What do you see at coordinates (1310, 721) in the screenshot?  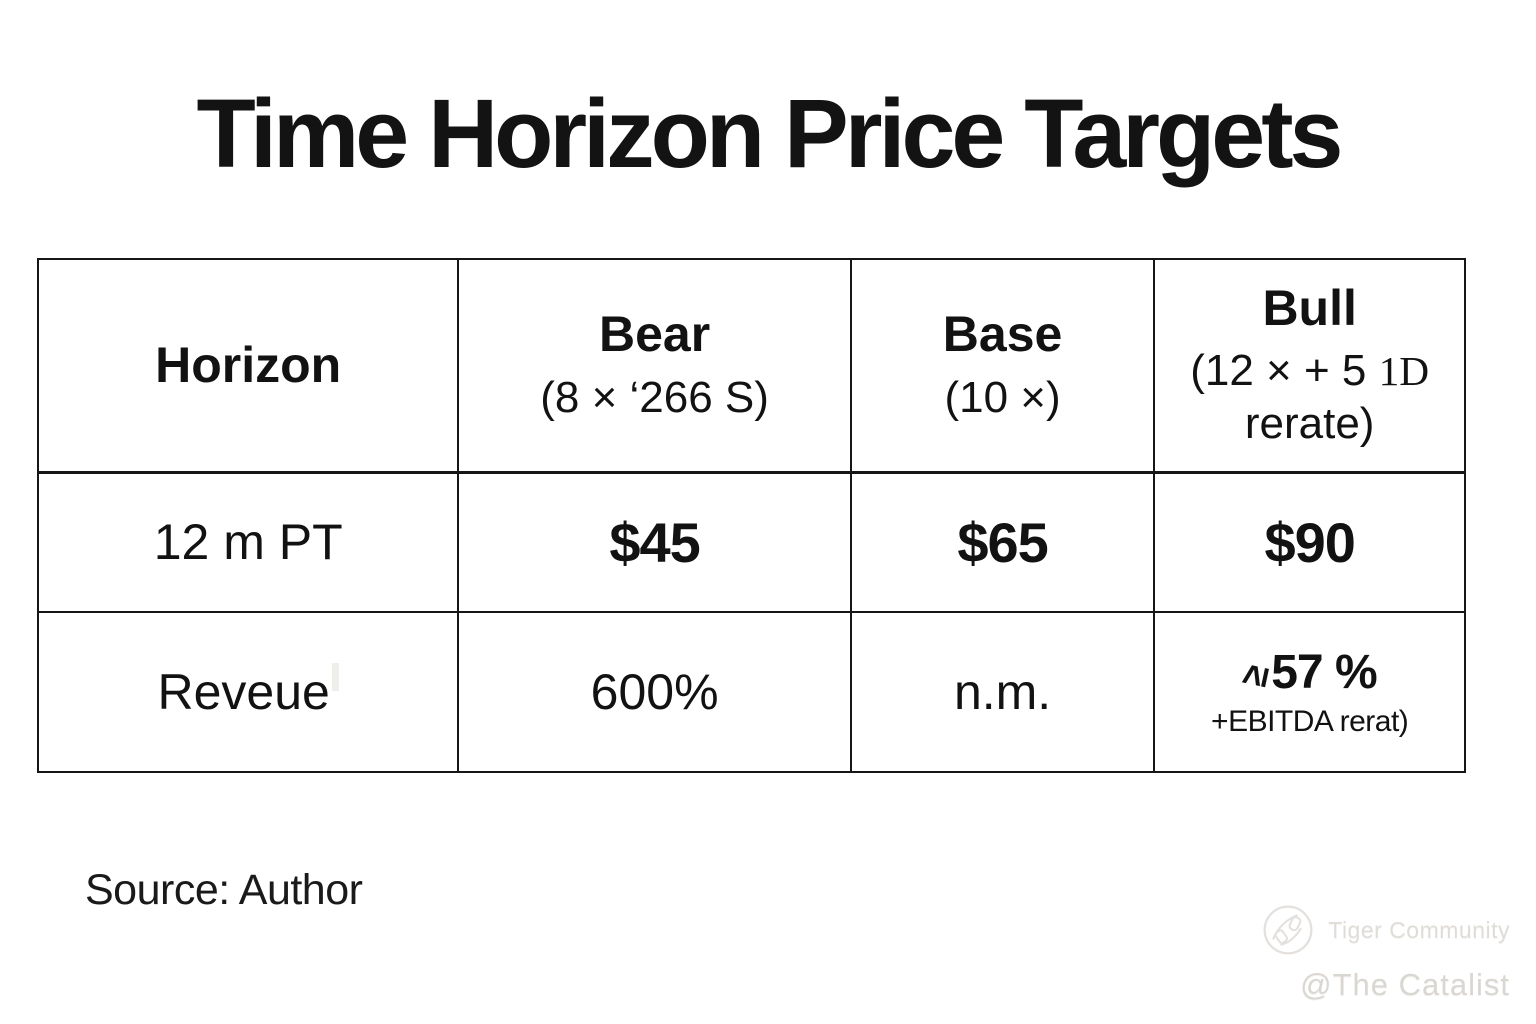 I see `bull-revenue-note: +EBITDA rerat)` at bounding box center [1310, 721].